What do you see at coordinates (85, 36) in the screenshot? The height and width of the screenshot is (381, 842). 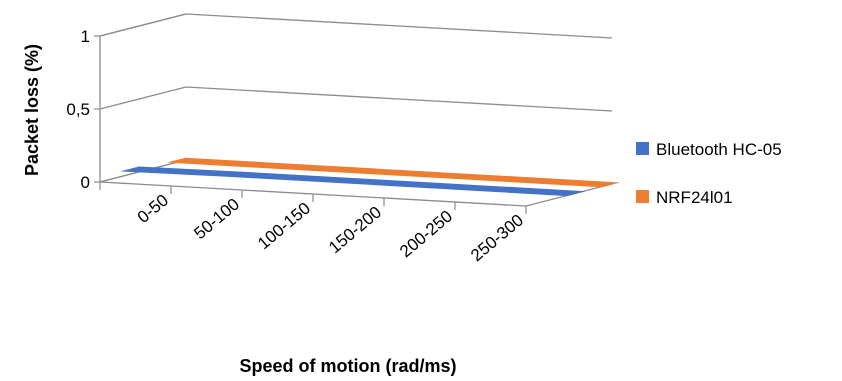 I see `y-tick-label: 1` at bounding box center [85, 36].